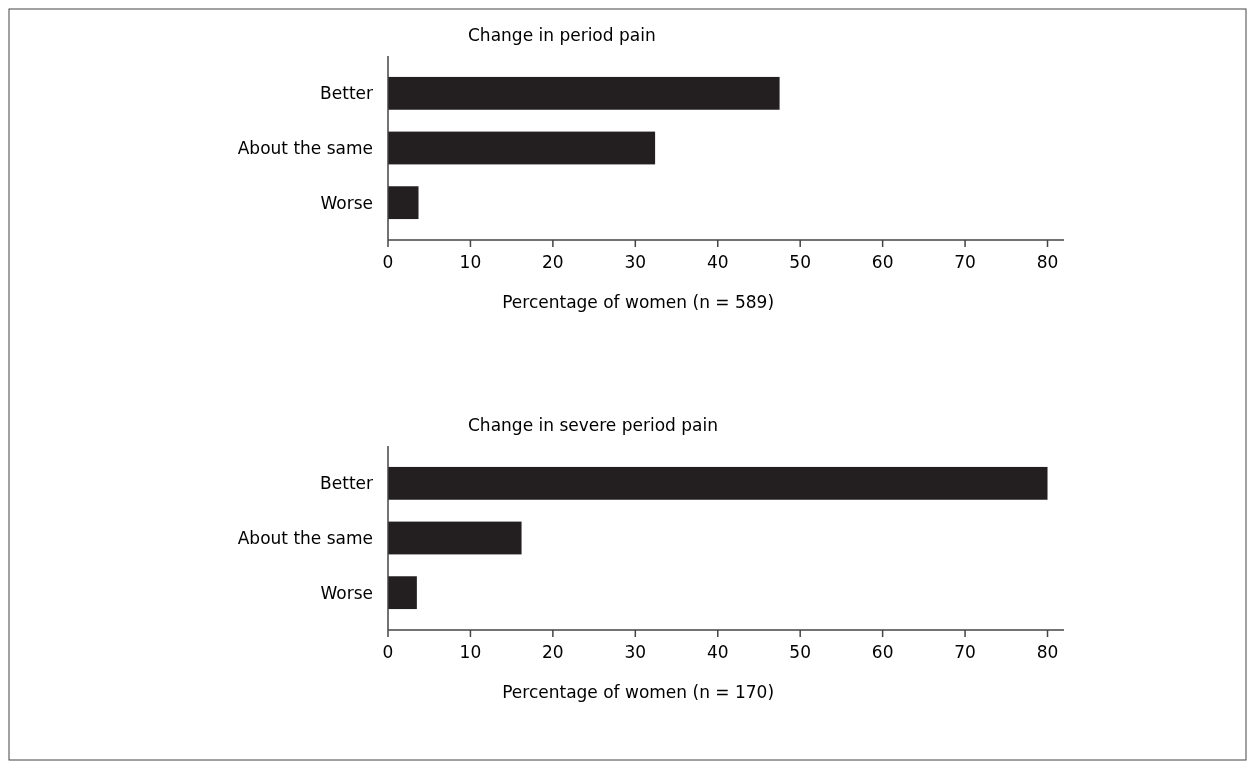 The image size is (1255, 769). Describe the element at coordinates (562, 35) in the screenshot. I see `chart-title: Change in period pain` at that location.